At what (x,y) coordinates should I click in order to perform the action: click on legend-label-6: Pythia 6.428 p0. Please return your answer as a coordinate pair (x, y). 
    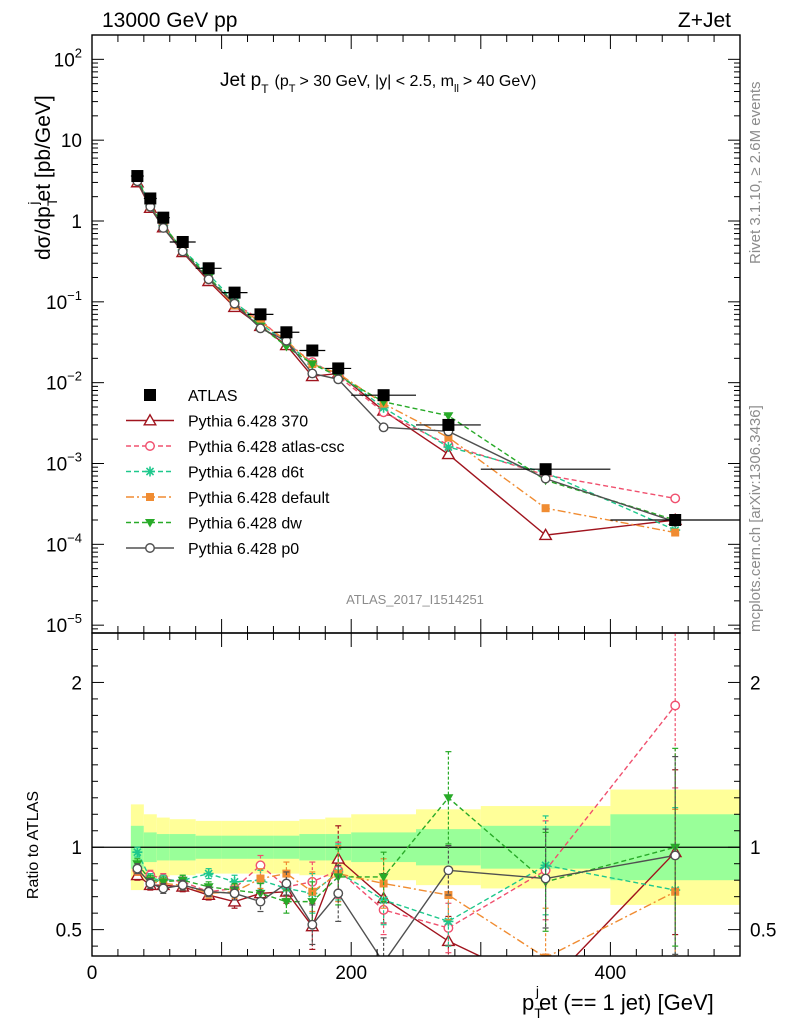
    Looking at the image, I should click on (243, 549).